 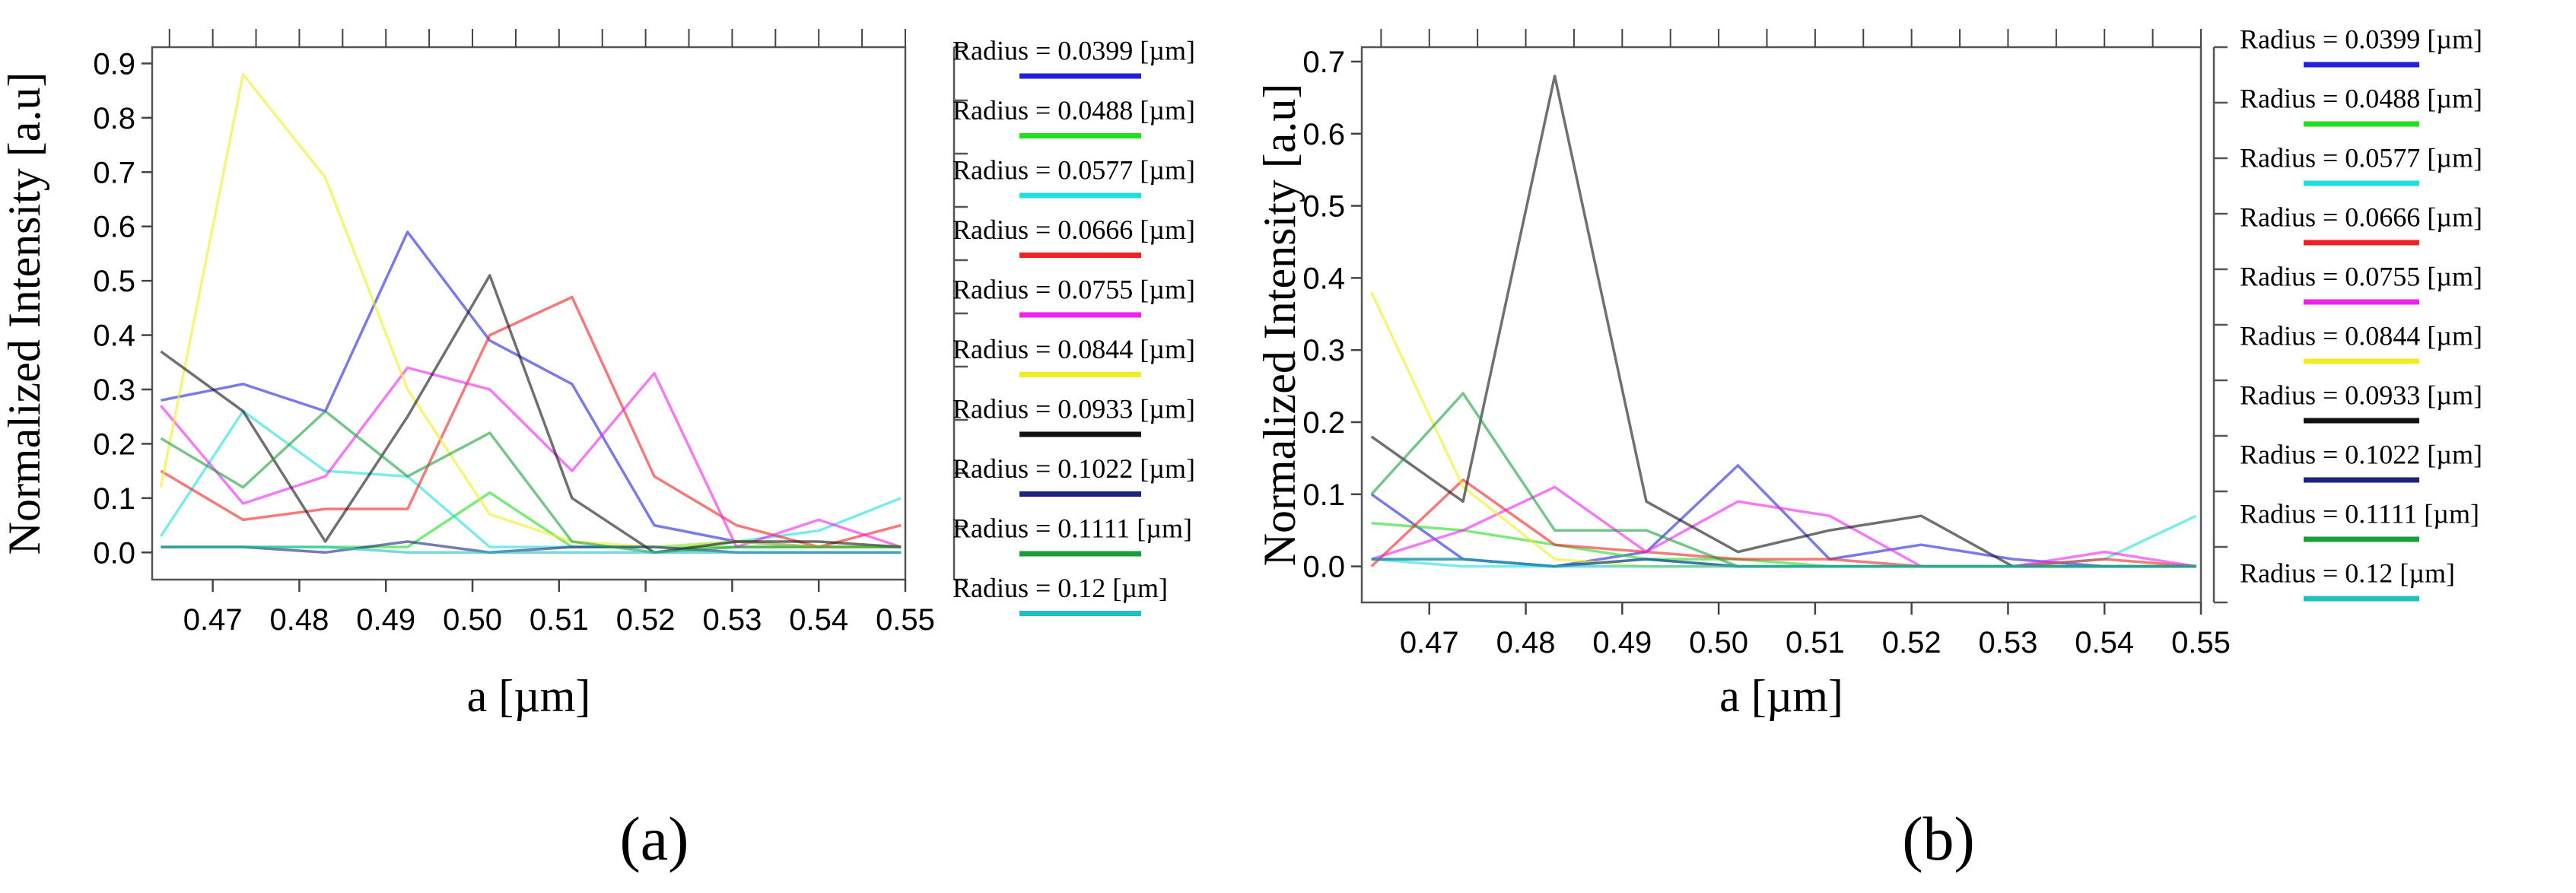 What do you see at coordinates (114, 118) in the screenshot?
I see `y-tick-label: 0.8` at bounding box center [114, 118].